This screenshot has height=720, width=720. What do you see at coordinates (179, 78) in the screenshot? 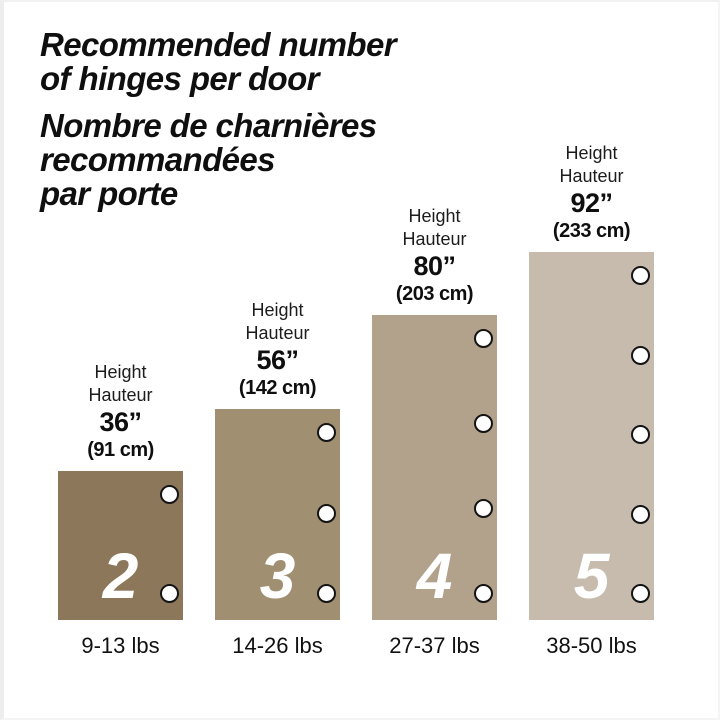
I see `title-en-line2: of hinges per door` at bounding box center [179, 78].